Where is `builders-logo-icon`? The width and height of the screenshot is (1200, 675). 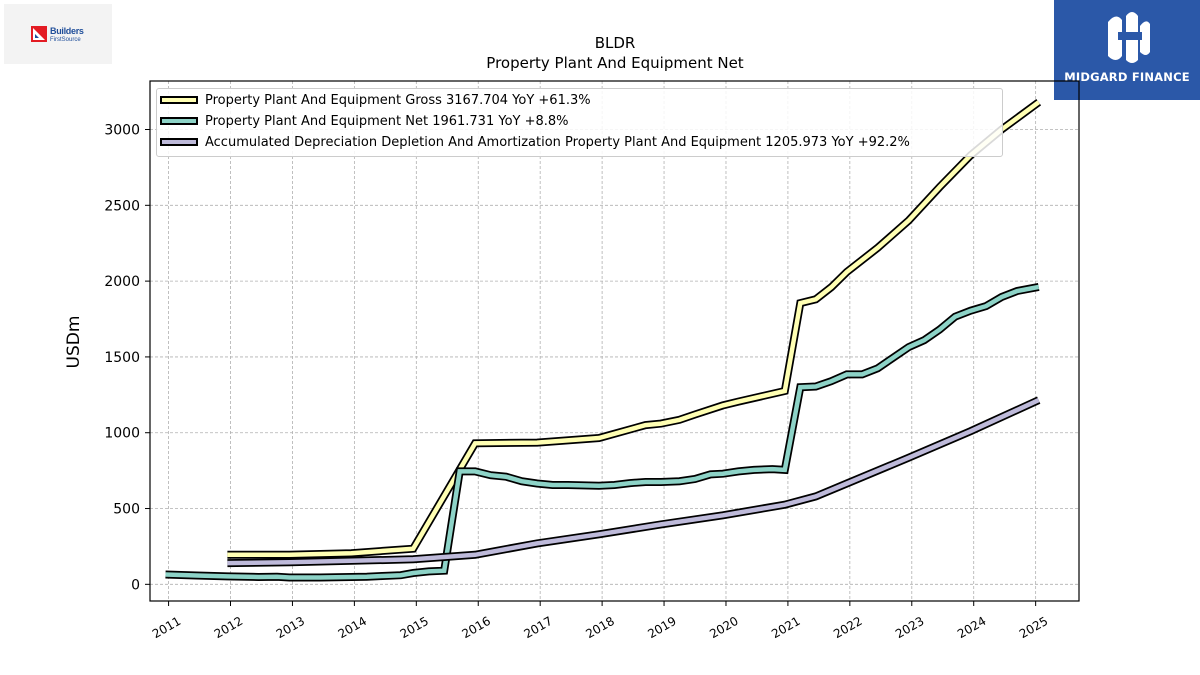
builders-logo-icon is located at coordinates (39, 34).